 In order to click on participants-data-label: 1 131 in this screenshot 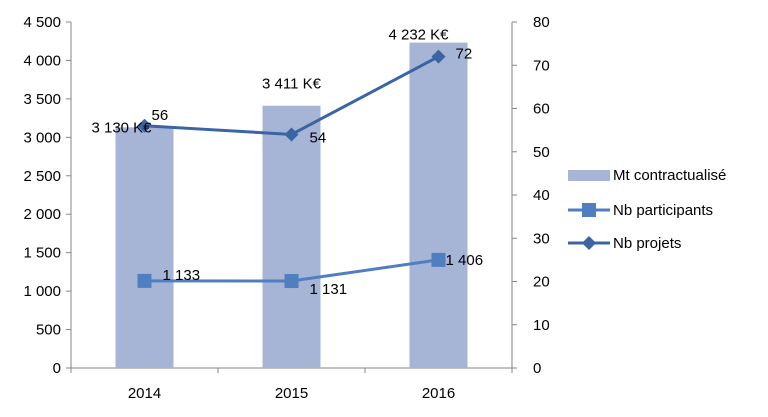, I will do `click(329, 289)`.